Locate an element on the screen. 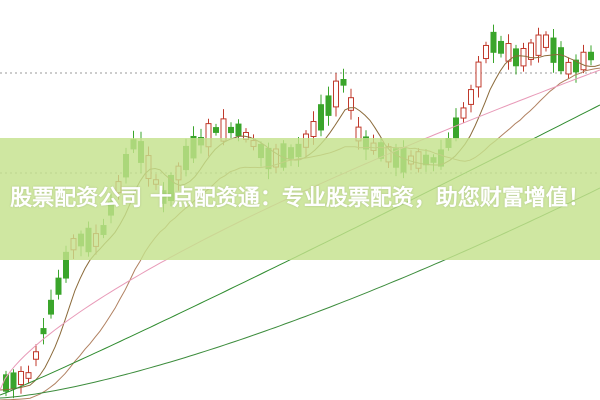 The height and width of the screenshot is (400, 600). headline-text: 股票配资公司 十点配资通：专业股票配资，助您财富增值！ is located at coordinates (300, 198).